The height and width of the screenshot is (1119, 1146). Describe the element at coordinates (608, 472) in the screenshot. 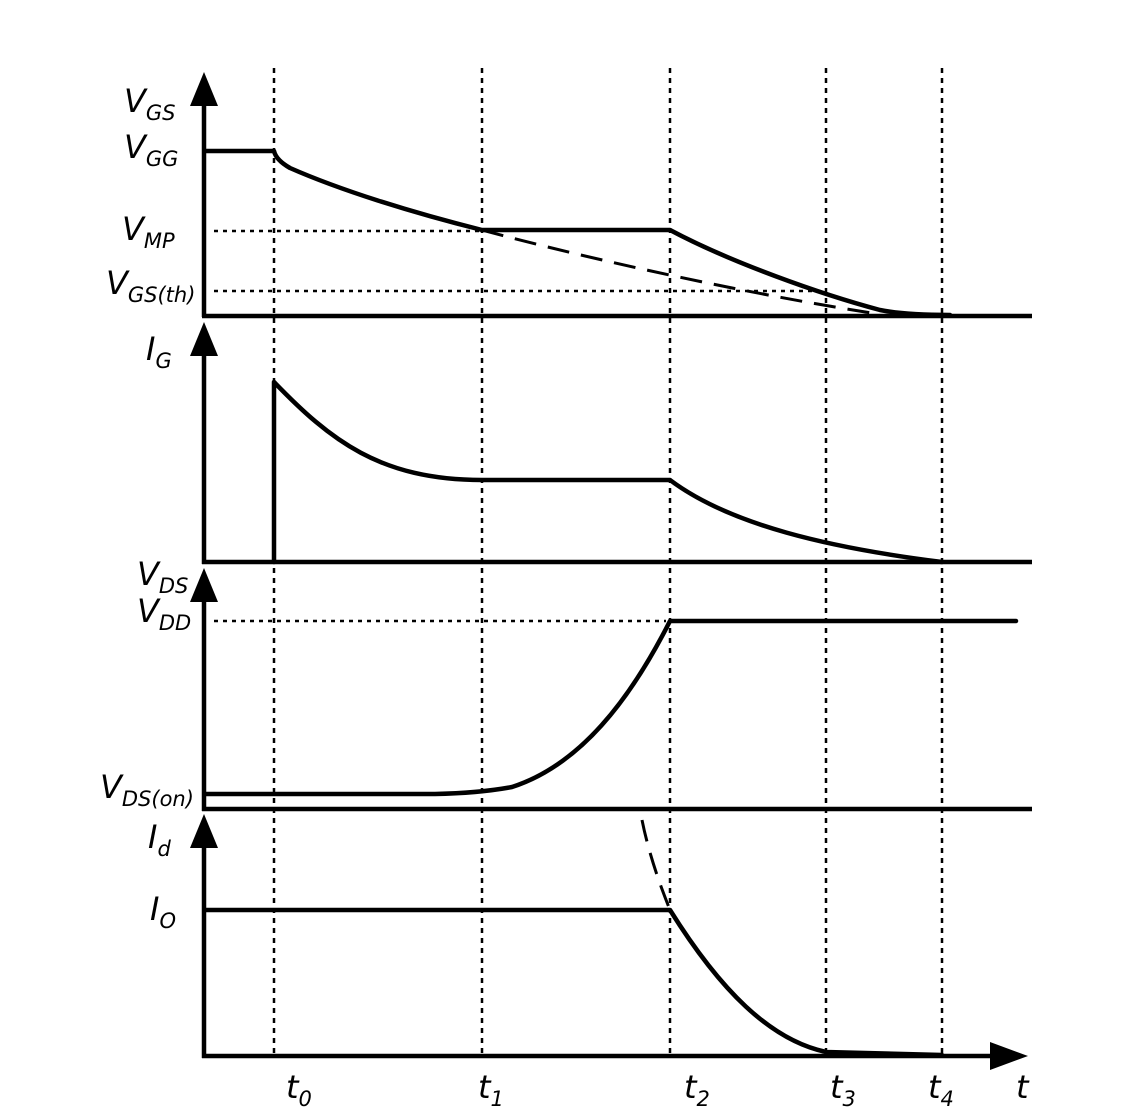

I see `ig-waveform` at that location.